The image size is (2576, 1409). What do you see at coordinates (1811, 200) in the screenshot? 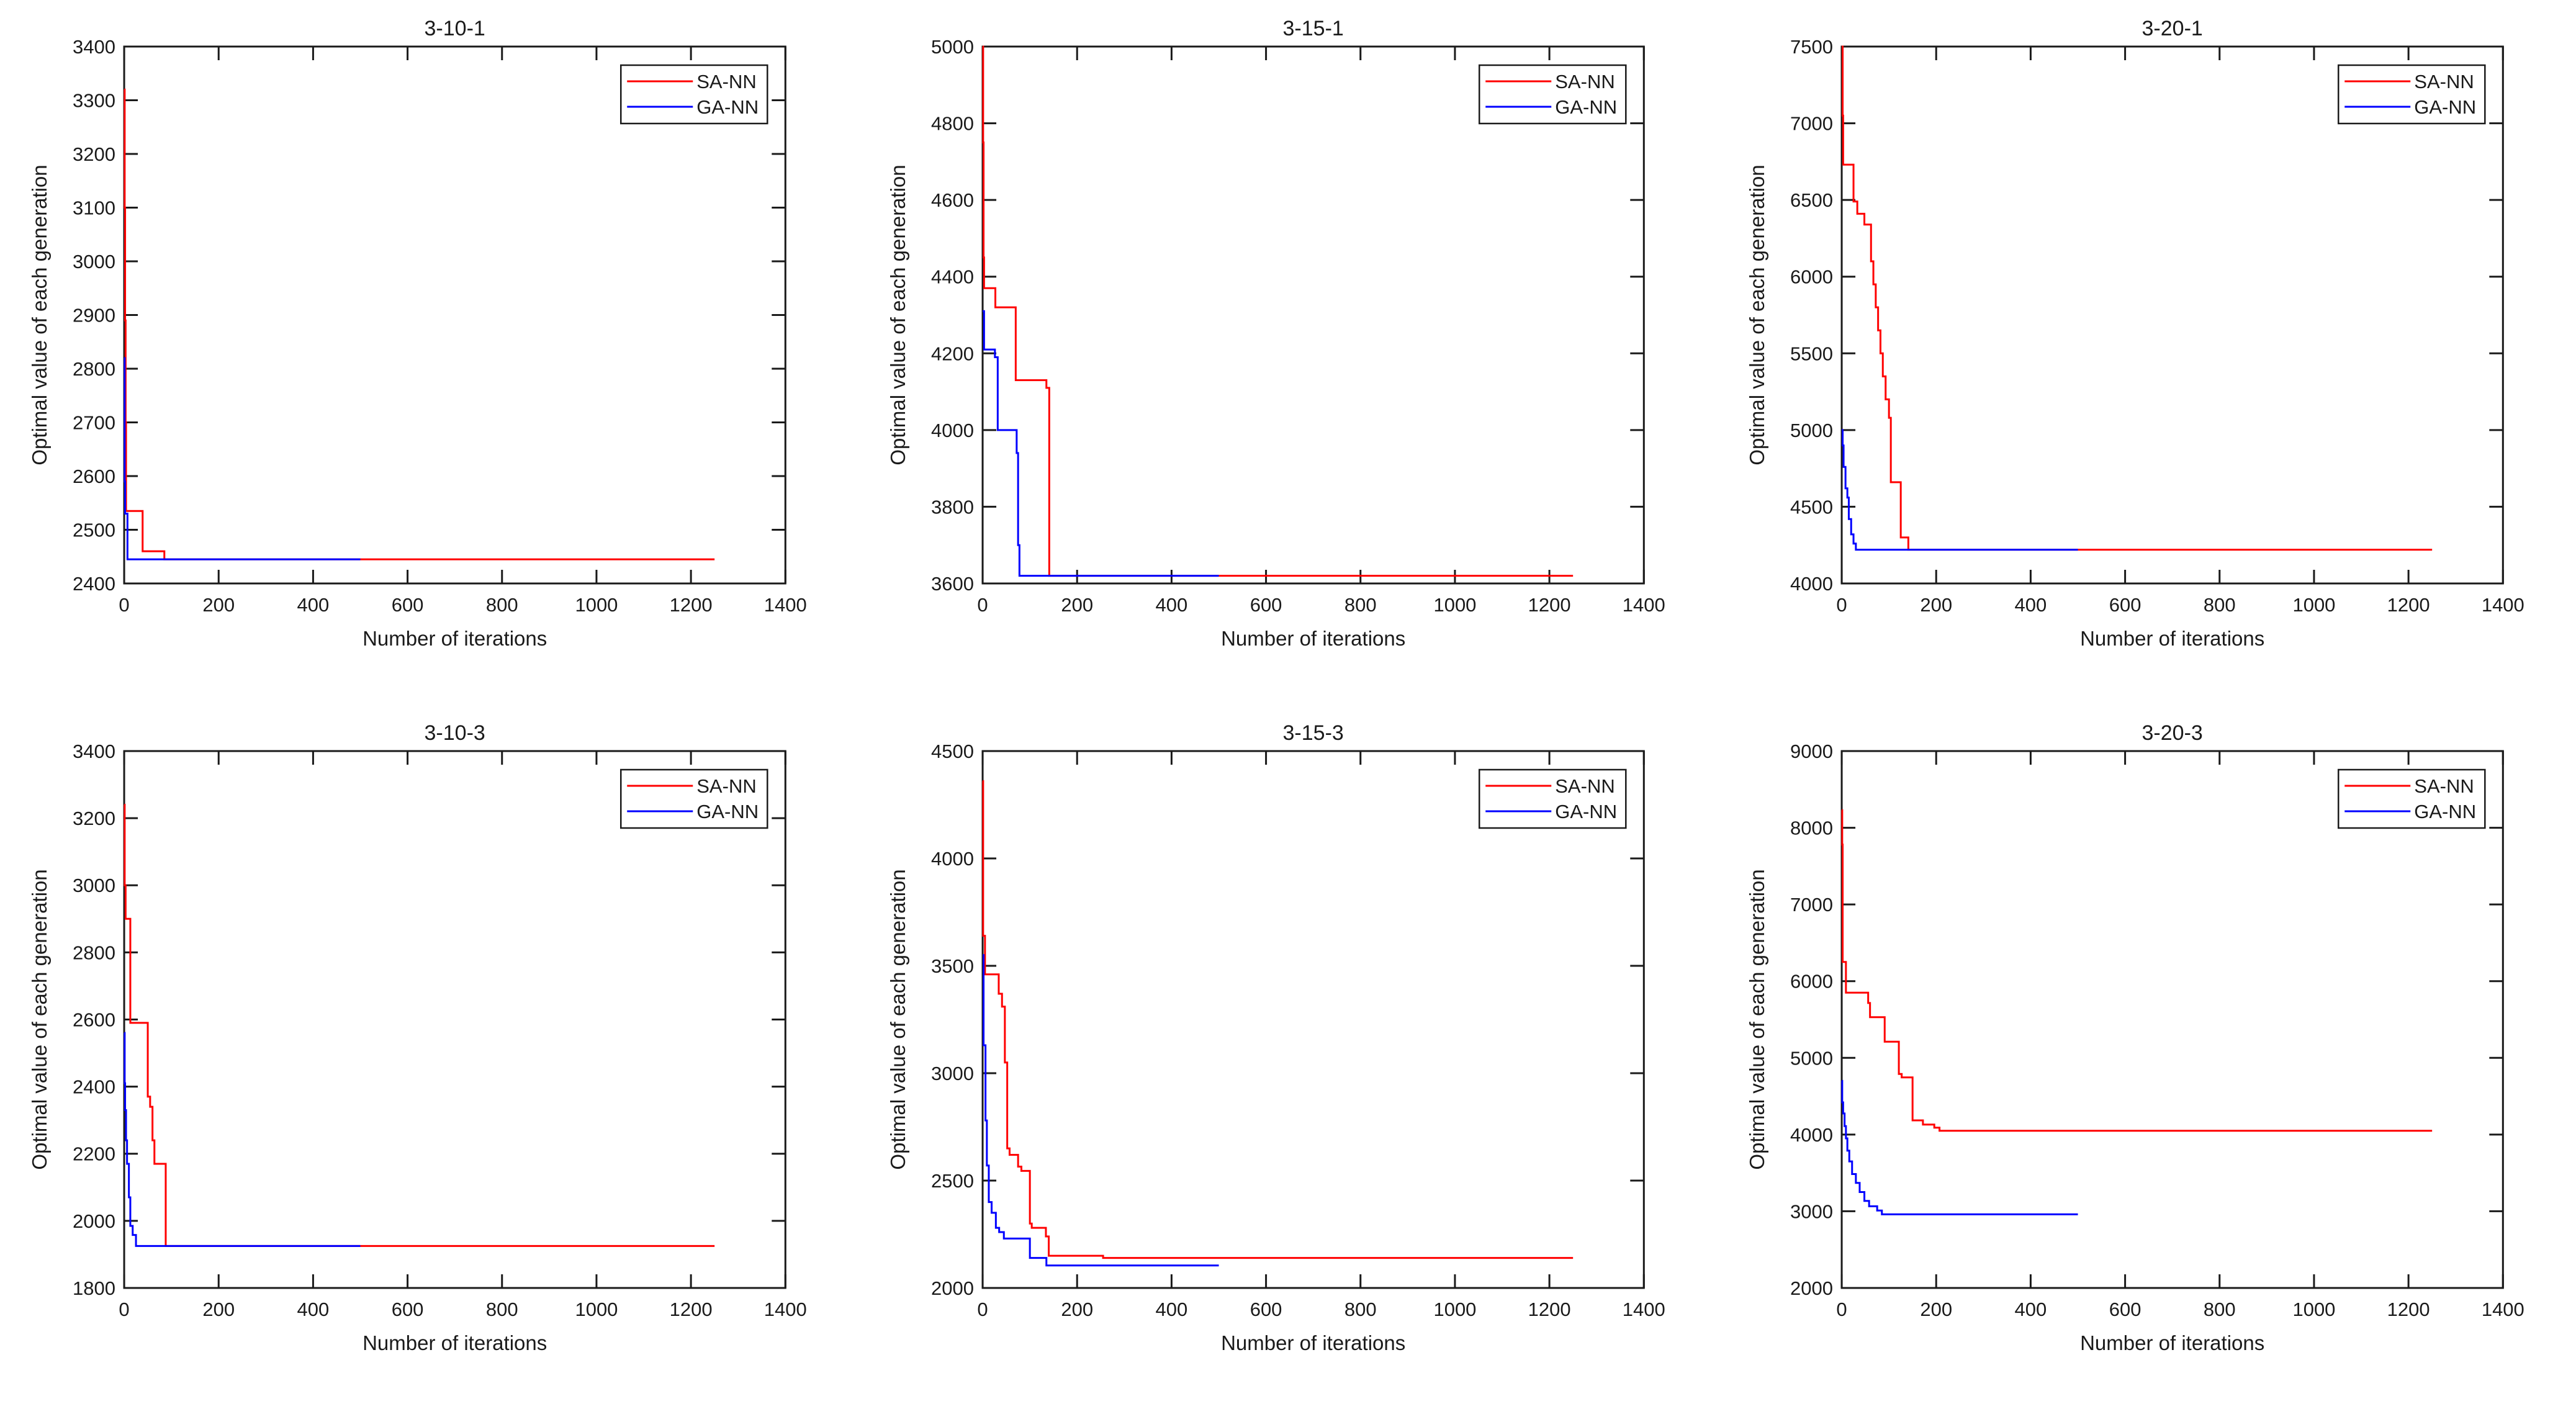
I see `y-tick-label: 6500` at bounding box center [1811, 200].